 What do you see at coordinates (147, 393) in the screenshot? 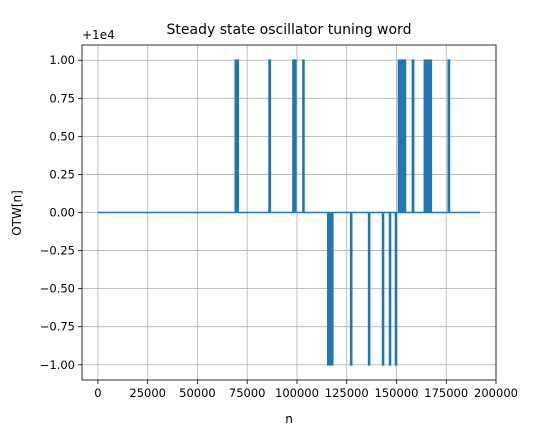
I see `x-tick-label: 25000` at bounding box center [147, 393].